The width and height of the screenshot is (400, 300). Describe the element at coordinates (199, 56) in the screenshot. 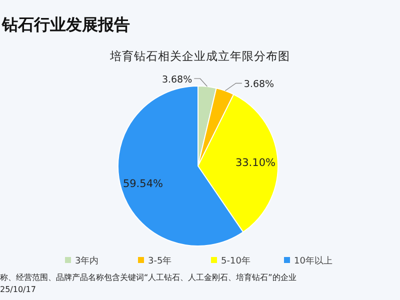

I see `chart-subtitle: 培育钻石相关企业成立年限分布图` at that location.